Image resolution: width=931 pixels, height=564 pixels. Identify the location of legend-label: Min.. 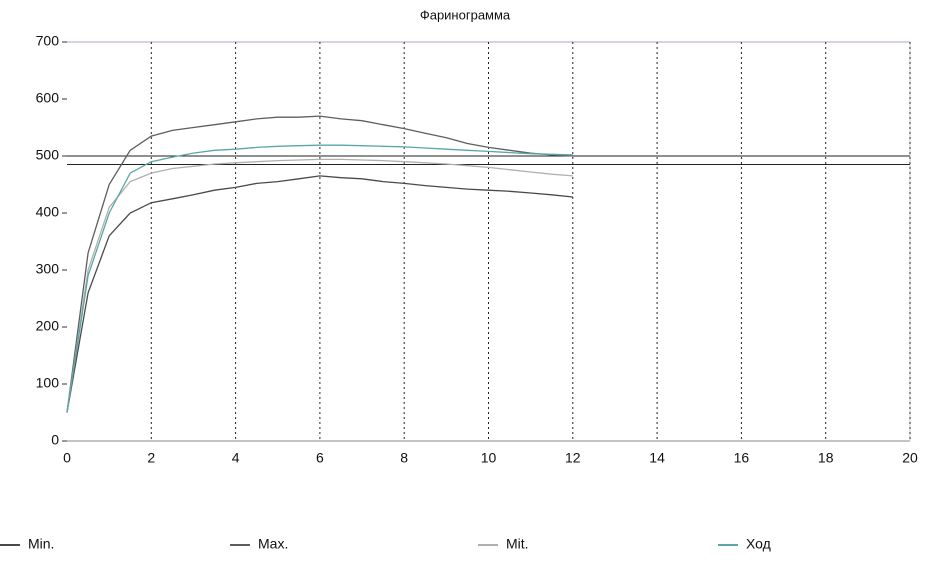
(41, 544).